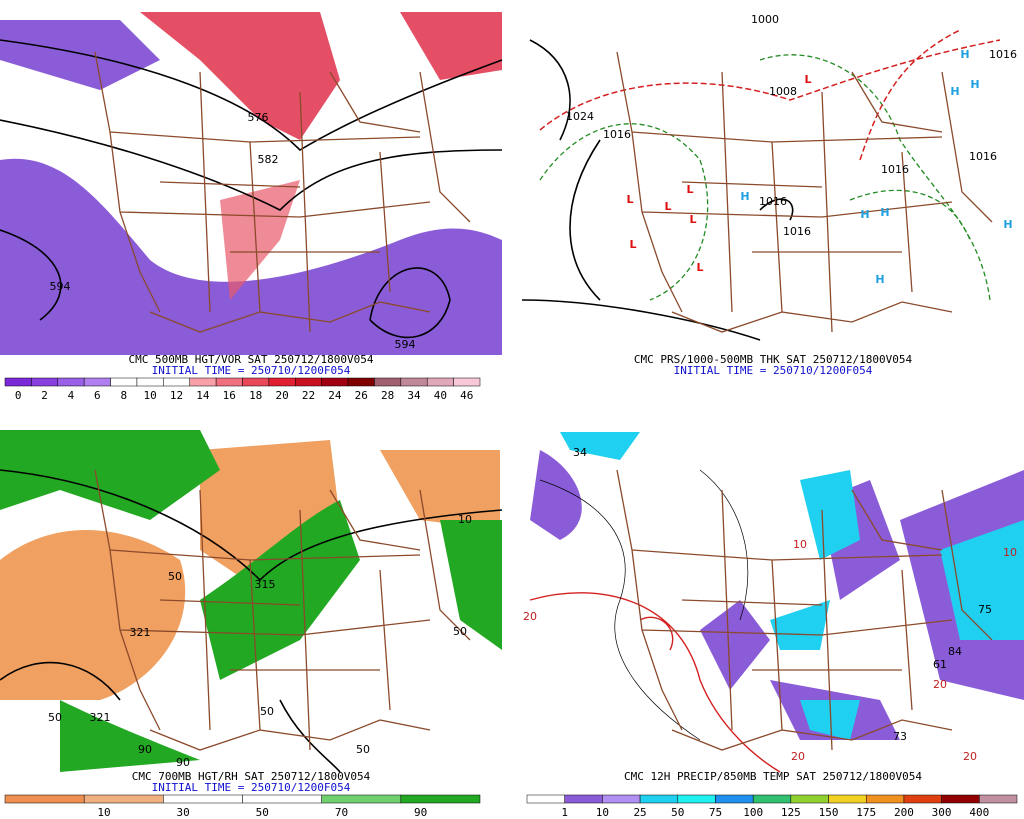 Image resolution: width=1024 pixels, height=819 pixels. What do you see at coordinates (765, 19) in the screenshot?
I see `contour-label: 1000` at bounding box center [765, 19].